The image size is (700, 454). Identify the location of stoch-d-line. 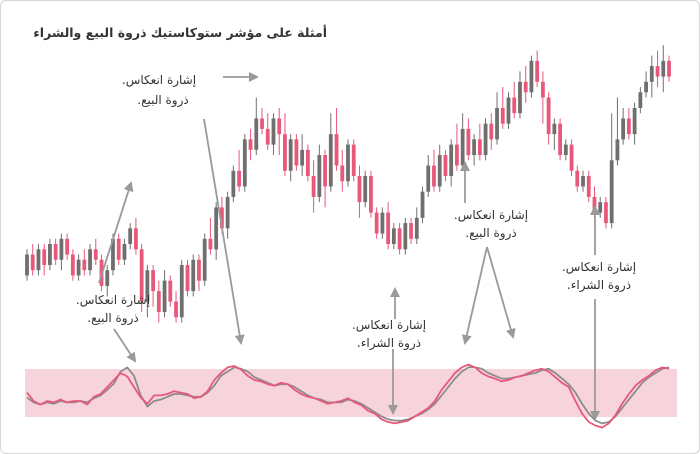
(348, 395).